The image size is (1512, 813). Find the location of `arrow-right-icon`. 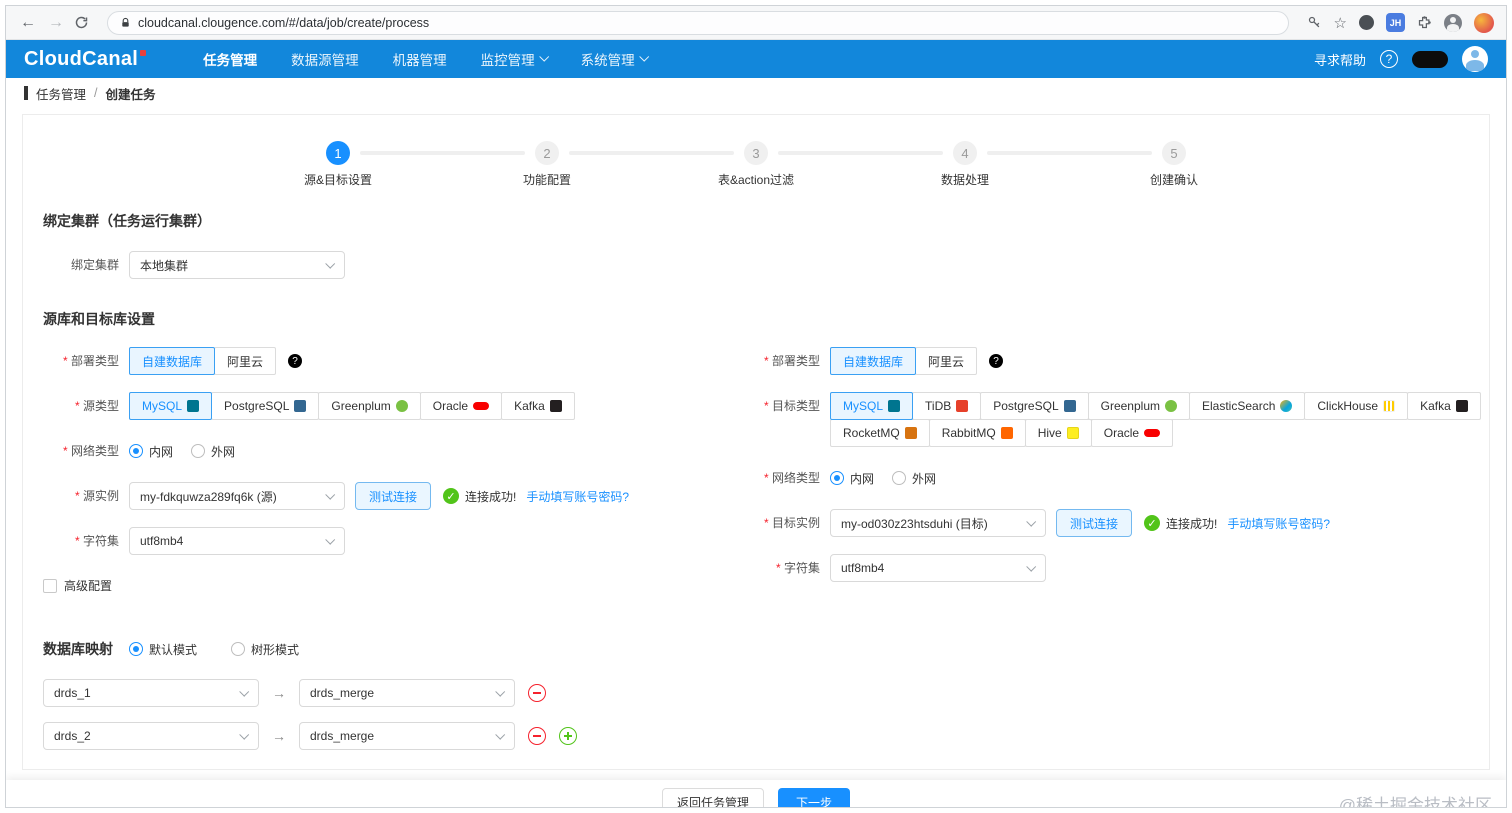

arrow-right-icon is located at coordinates (279, 736).